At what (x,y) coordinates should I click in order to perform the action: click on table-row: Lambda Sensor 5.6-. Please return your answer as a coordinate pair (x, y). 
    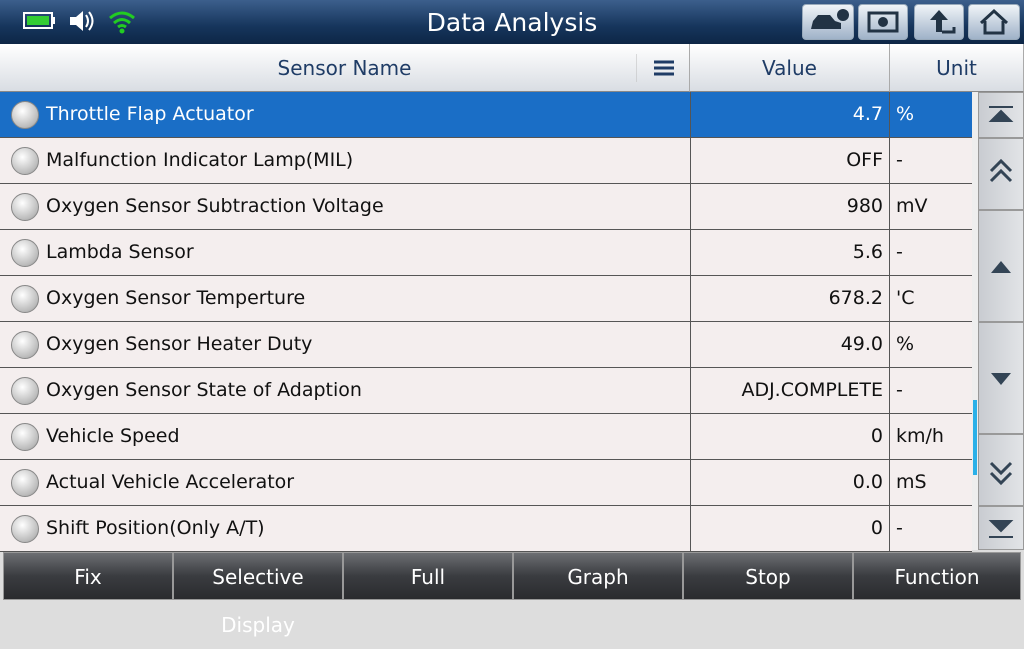
    Looking at the image, I should click on (486, 253).